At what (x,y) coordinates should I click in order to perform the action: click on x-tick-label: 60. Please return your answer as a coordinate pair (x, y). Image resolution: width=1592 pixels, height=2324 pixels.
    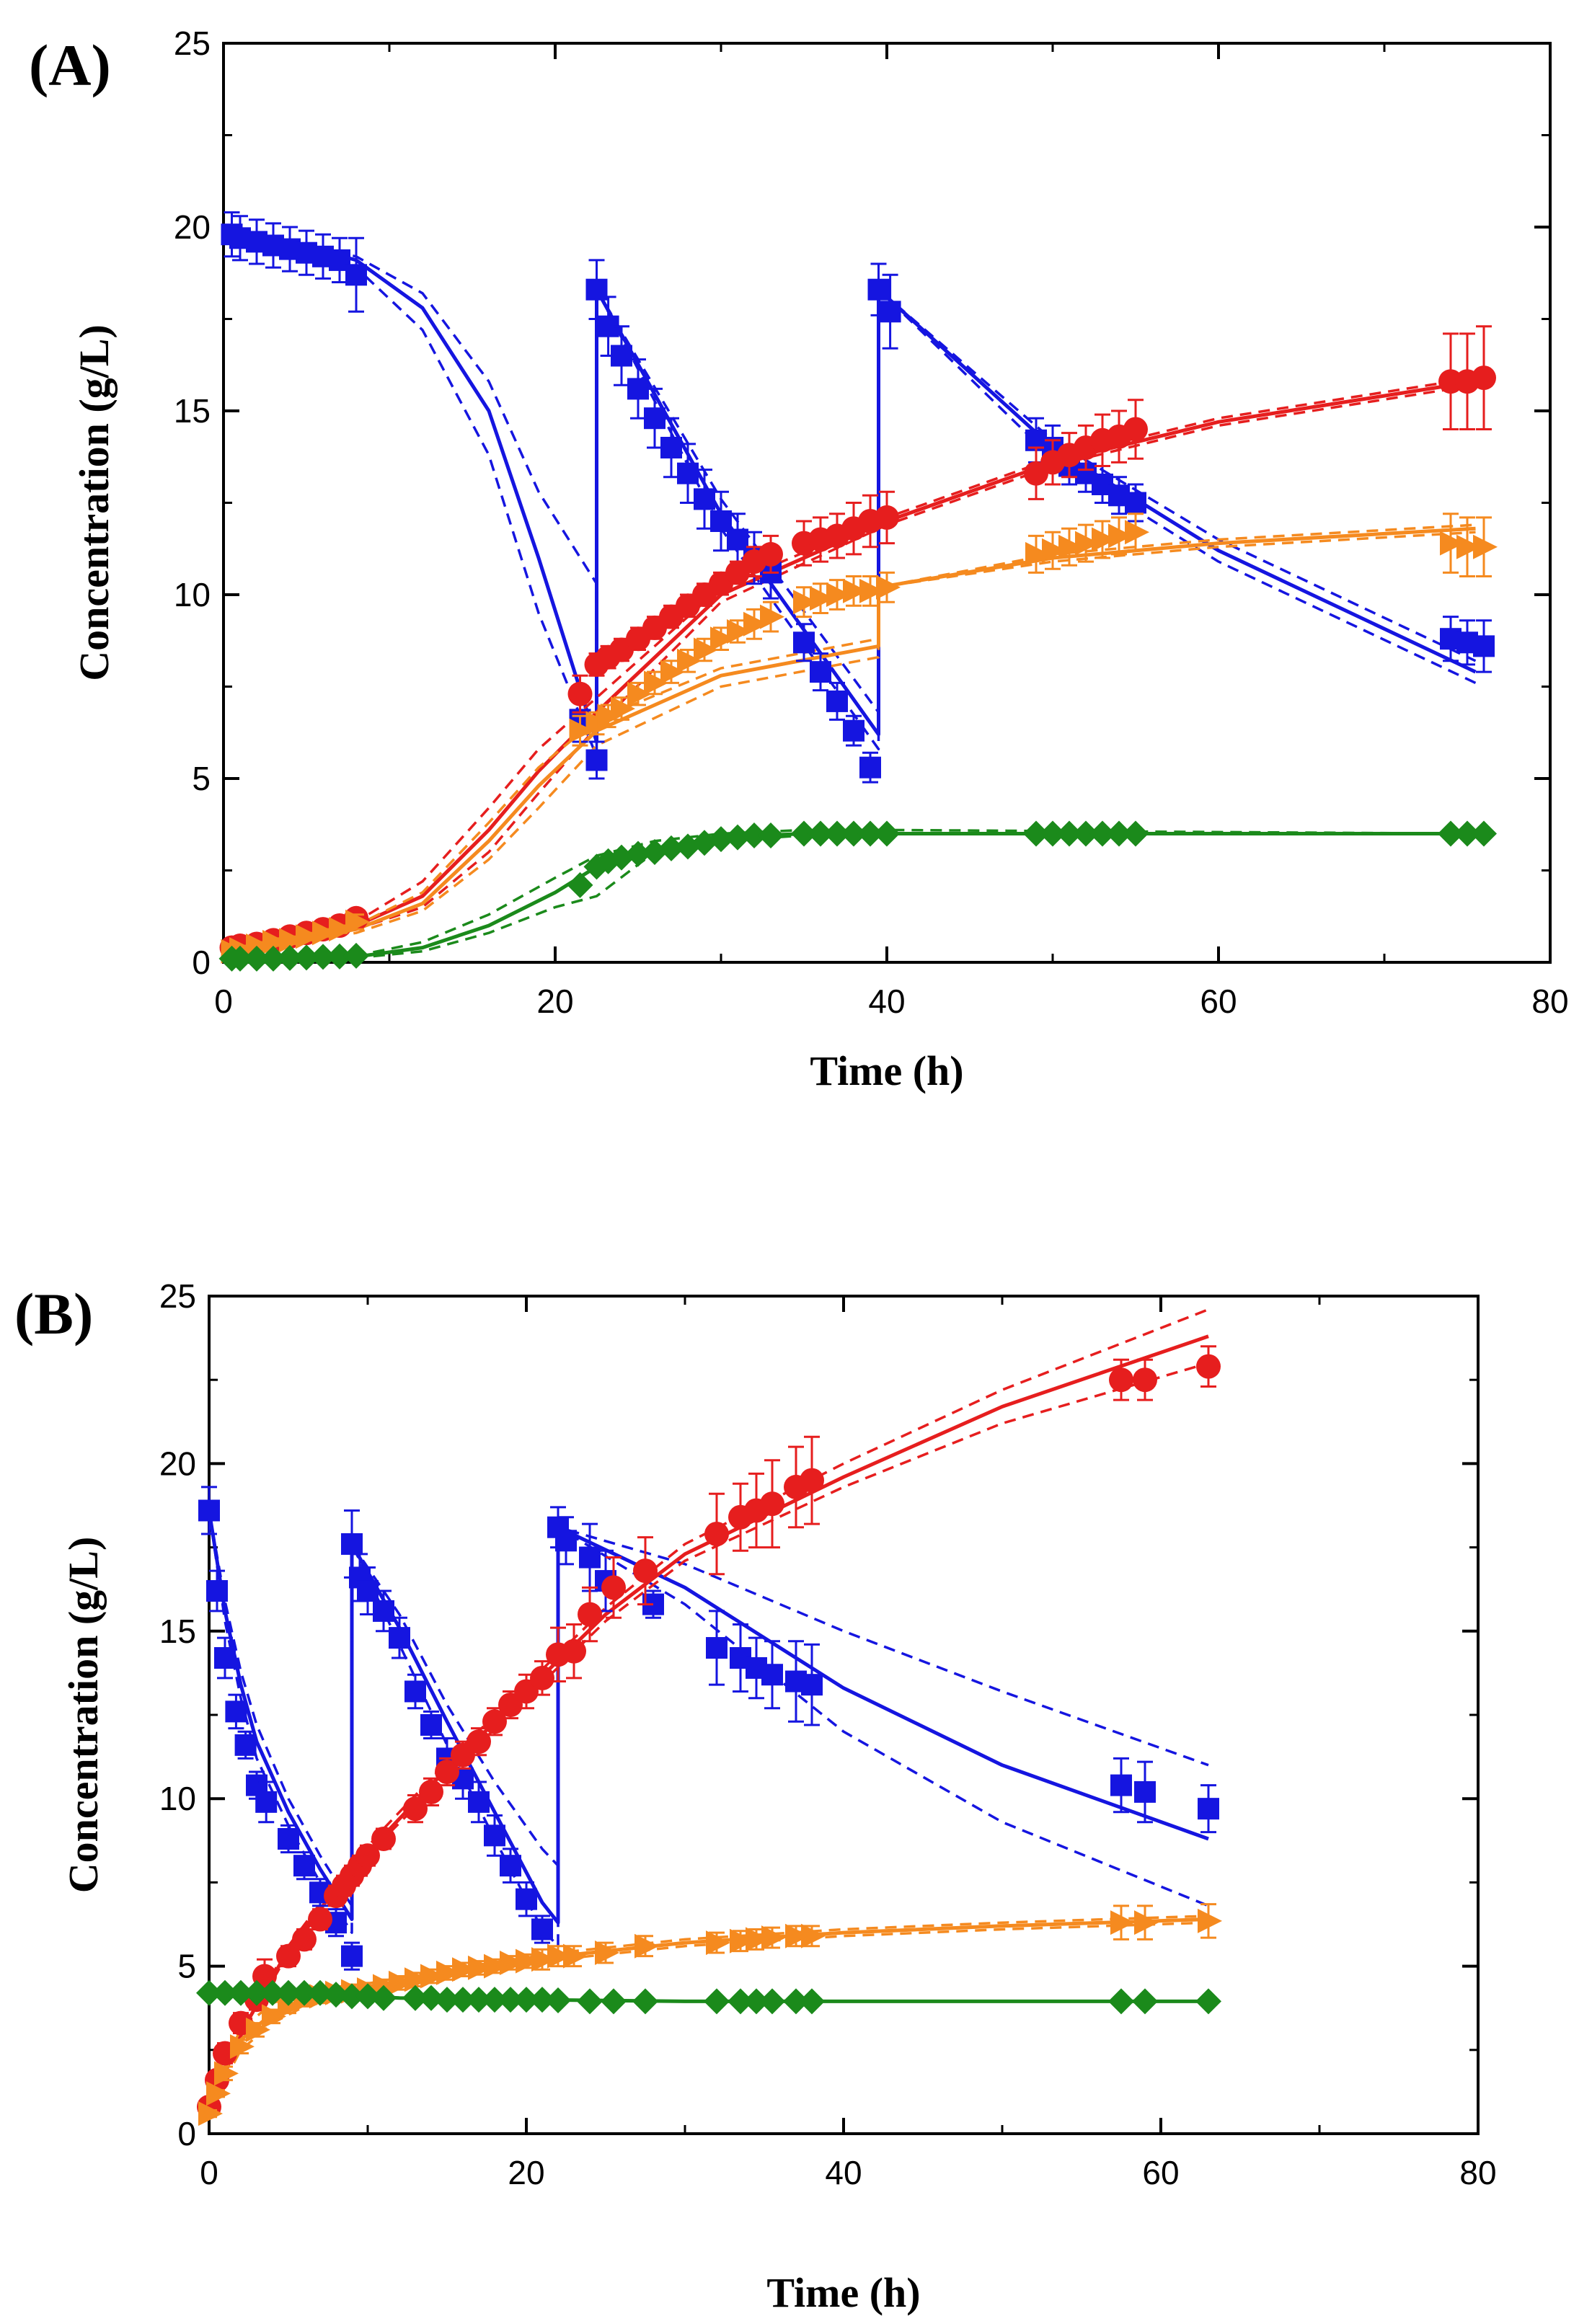
    Looking at the image, I should click on (1160, 2172).